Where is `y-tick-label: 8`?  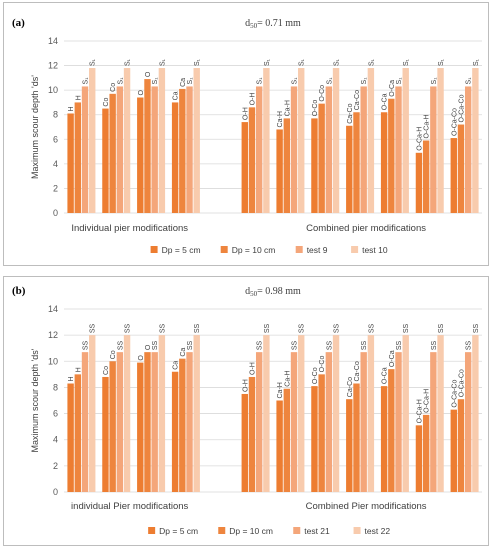 y-tick-label: 8 is located at coordinates (55, 115).